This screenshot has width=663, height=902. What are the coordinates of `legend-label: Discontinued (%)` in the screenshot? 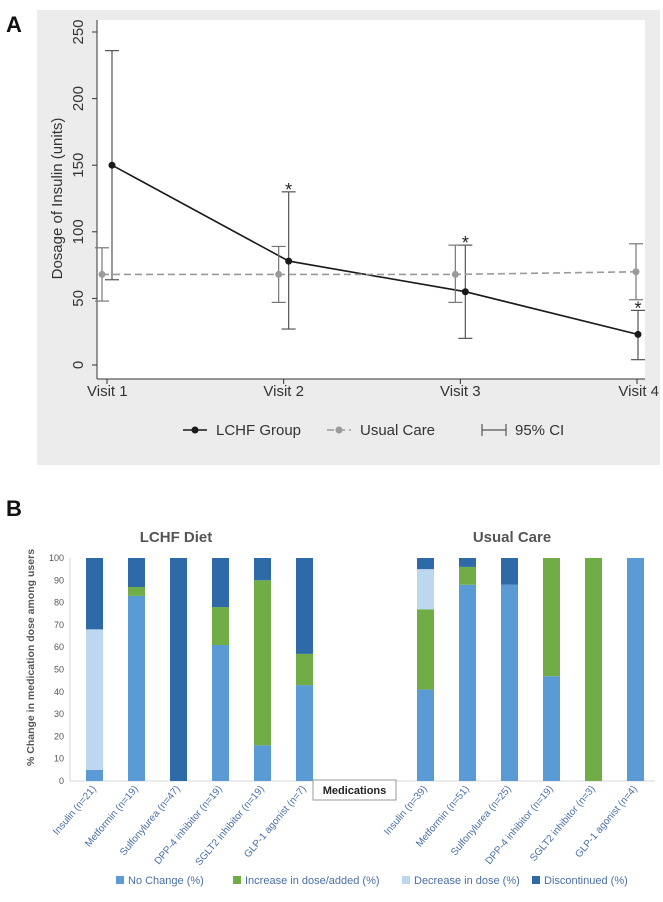 It's located at (586, 881).